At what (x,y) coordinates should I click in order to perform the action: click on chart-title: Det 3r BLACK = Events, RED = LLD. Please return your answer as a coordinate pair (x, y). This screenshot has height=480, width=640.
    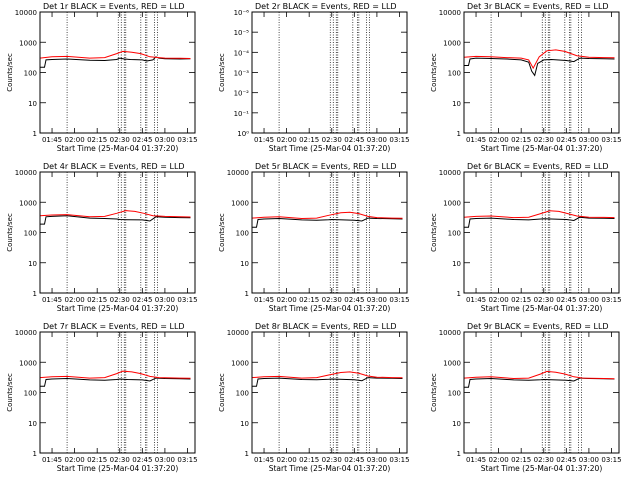
    Looking at the image, I should click on (538, 6).